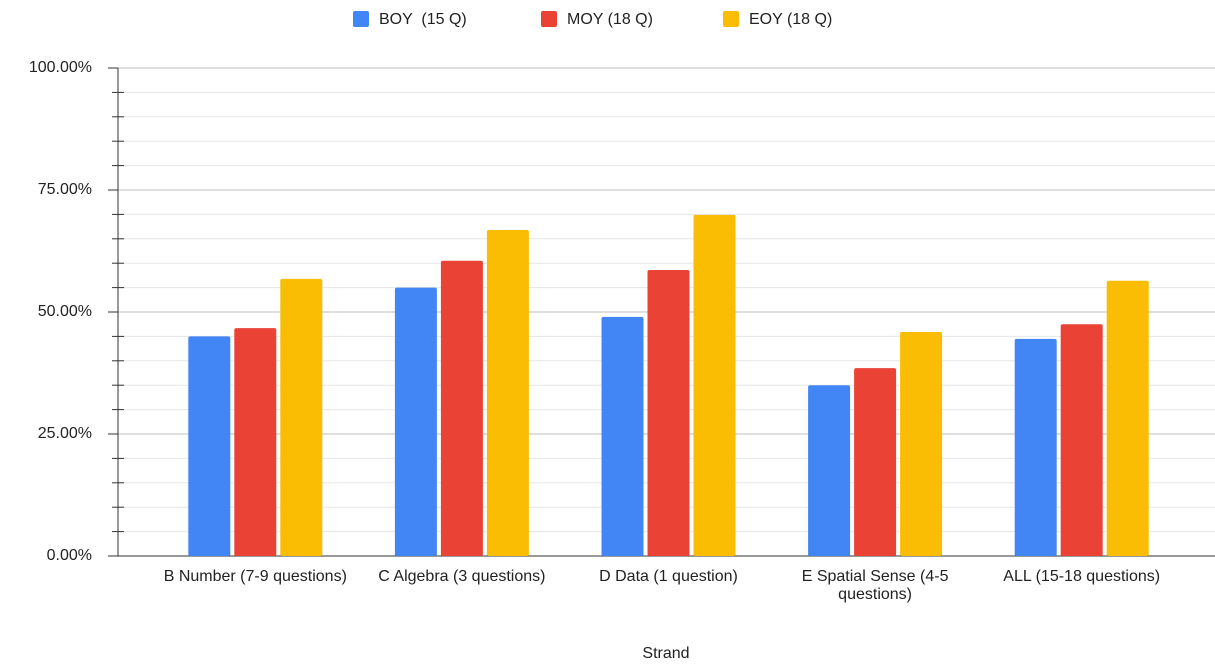 Image resolution: width=1215 pixels, height=666 pixels. I want to click on y-tick-label: 100.00%, so click(60, 67).